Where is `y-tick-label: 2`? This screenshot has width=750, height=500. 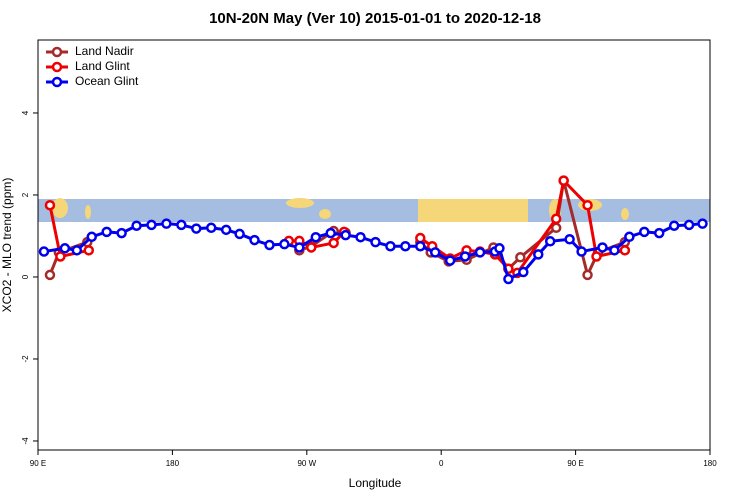
y-tick-label: 2 is located at coordinates (25, 194).